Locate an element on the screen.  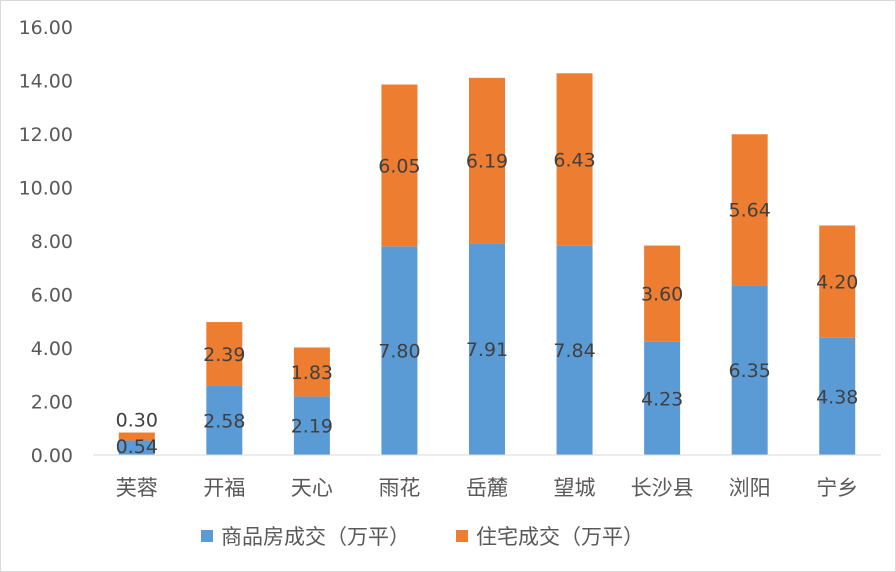
data-label-series-1: 6.35 is located at coordinates (750, 371).